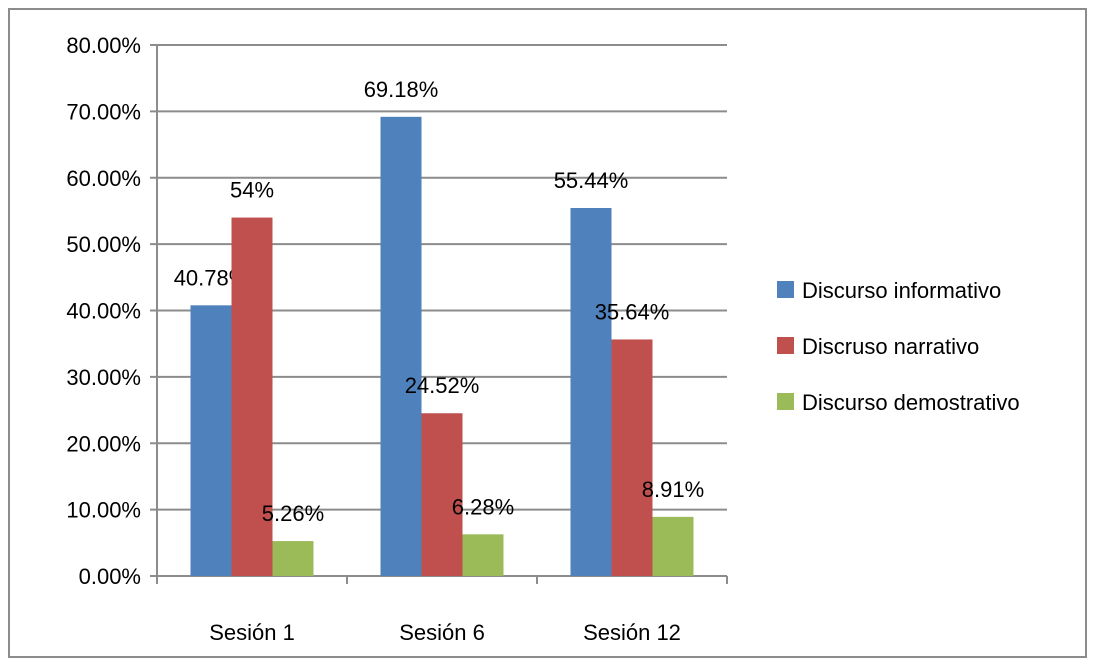  I want to click on y-tick-label: 20.00%, so click(103, 443).